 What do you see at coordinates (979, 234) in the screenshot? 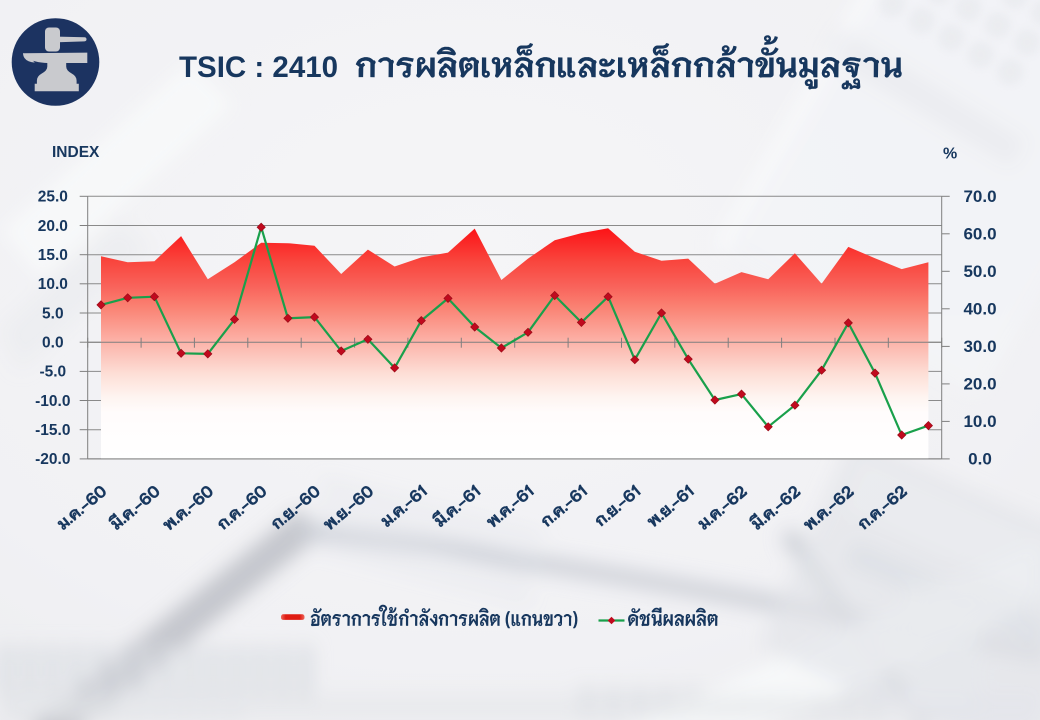
I see `svg-text: 60.0` at bounding box center [979, 234].